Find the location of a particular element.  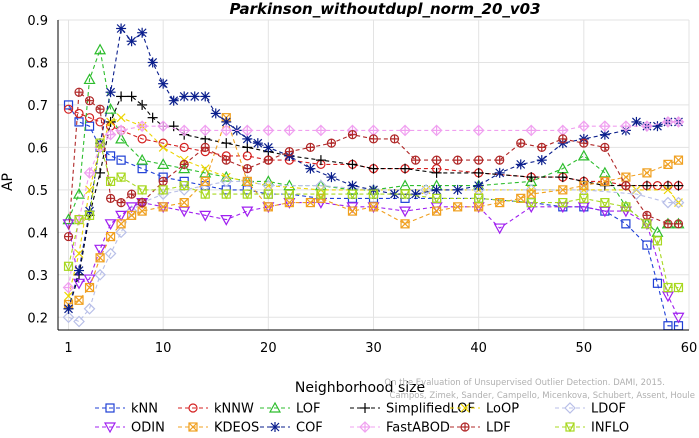

x-tick-label: 40 is located at coordinates (478, 348).